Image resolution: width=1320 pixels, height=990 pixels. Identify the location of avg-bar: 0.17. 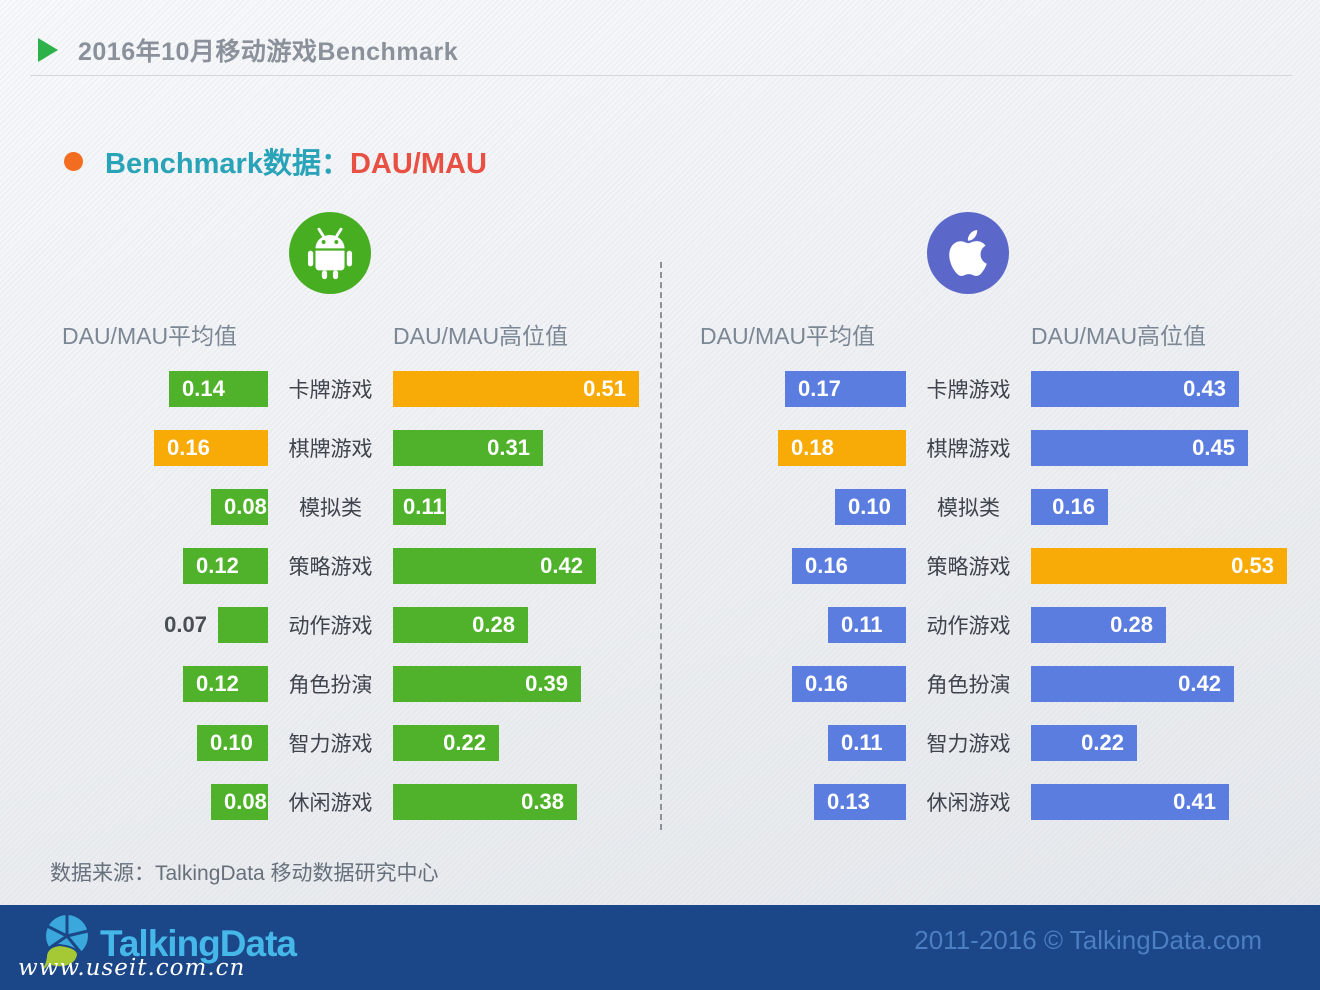
(845, 389).